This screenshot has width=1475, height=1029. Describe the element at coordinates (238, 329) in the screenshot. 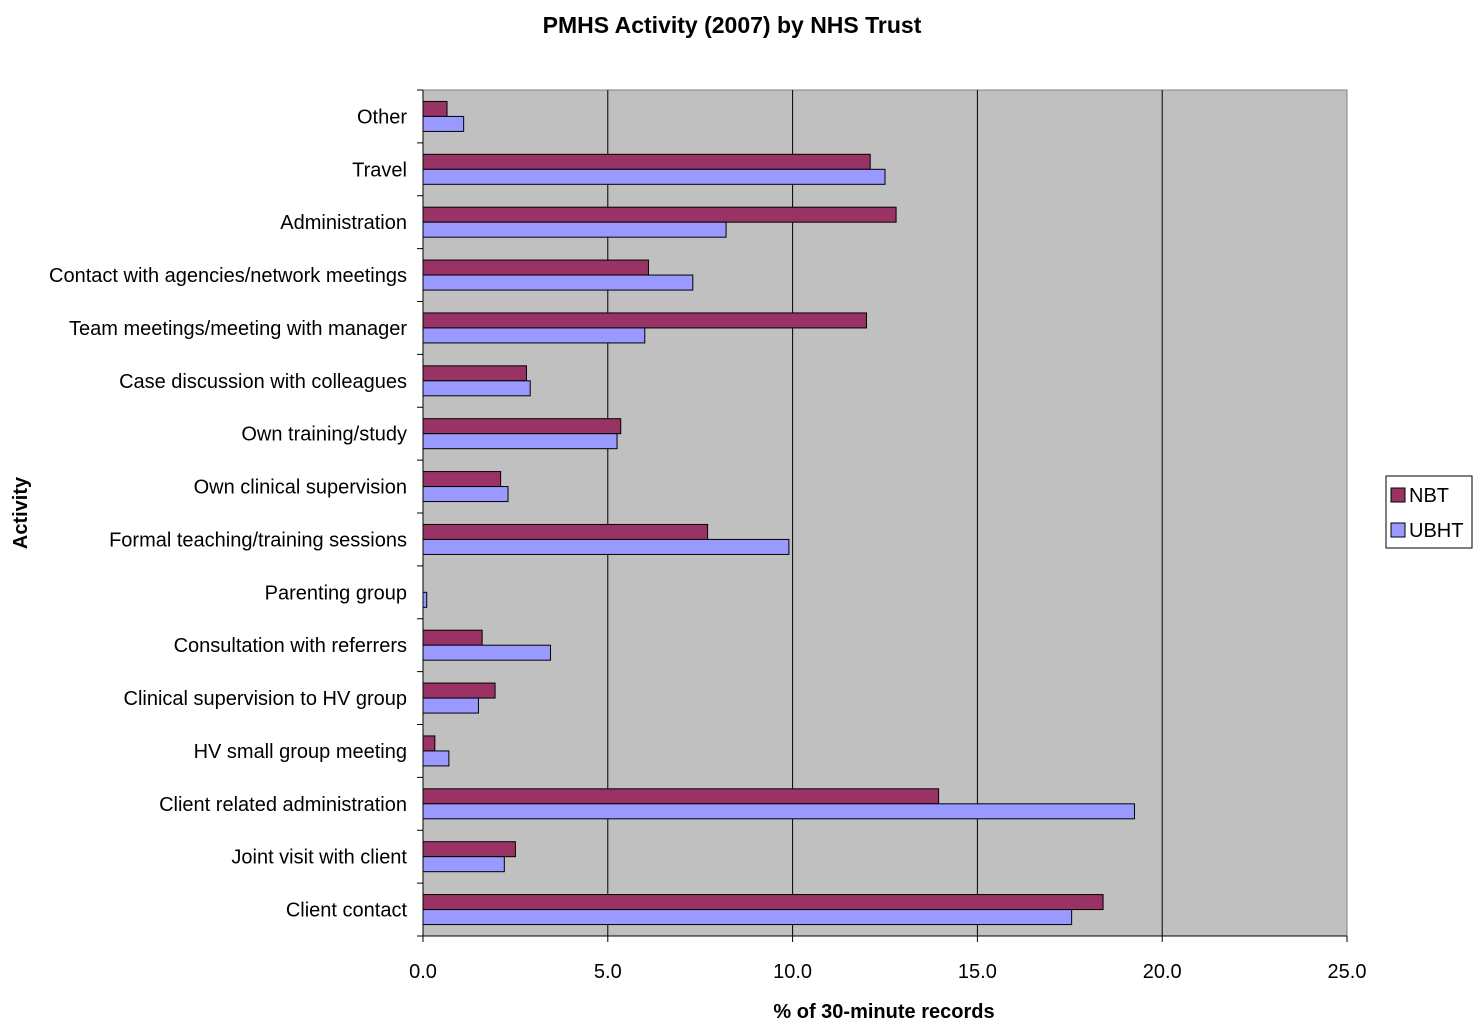

I see `category-label: Team meetings/meeting with manager` at that location.